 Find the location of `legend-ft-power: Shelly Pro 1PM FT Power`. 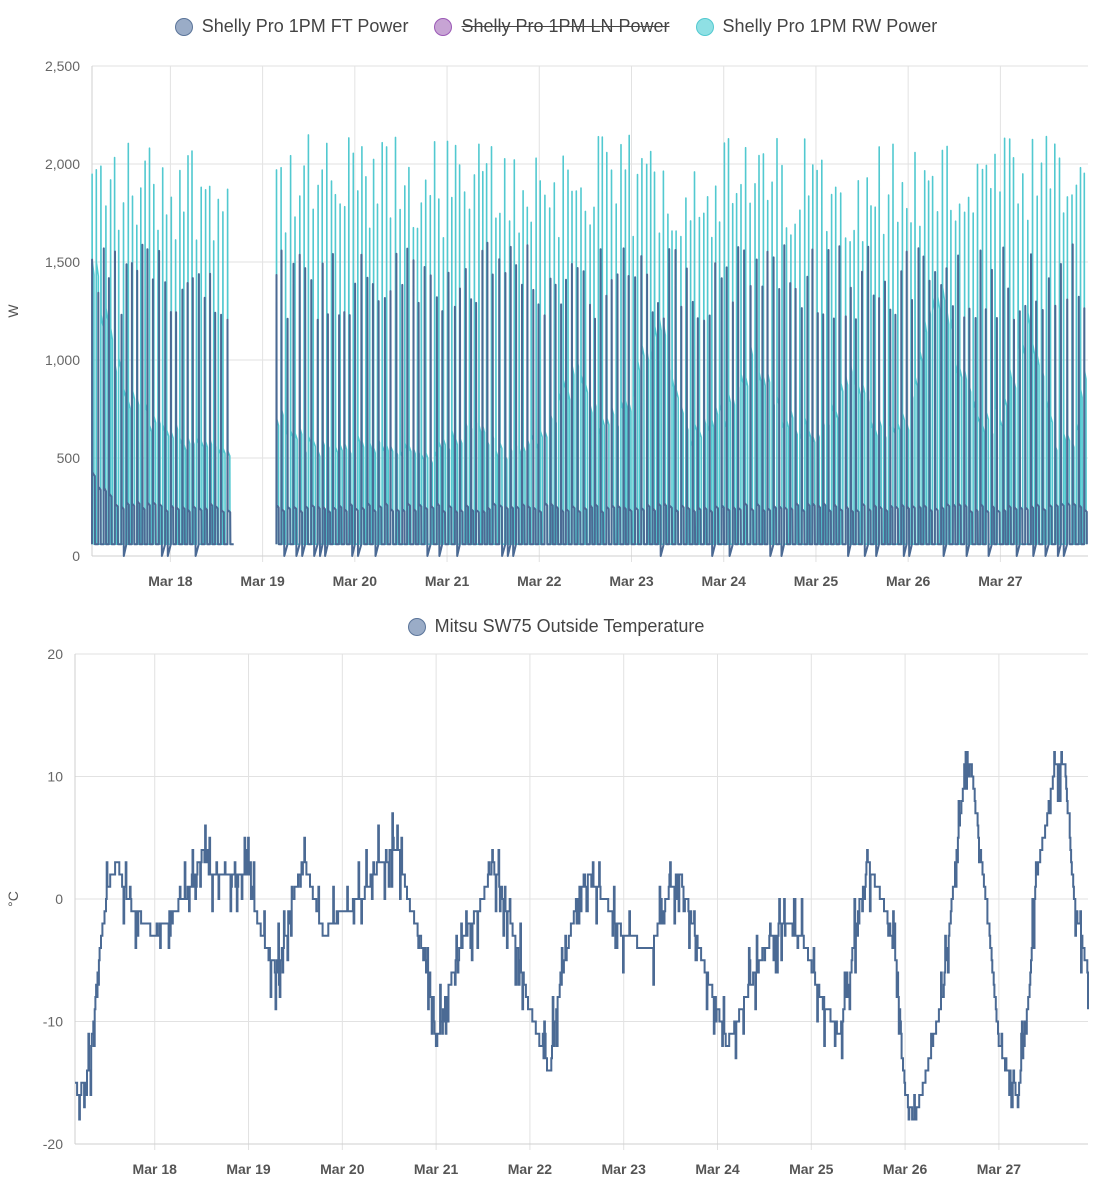

legend-ft-power: Shelly Pro 1PM FT Power is located at coordinates (291, 26).